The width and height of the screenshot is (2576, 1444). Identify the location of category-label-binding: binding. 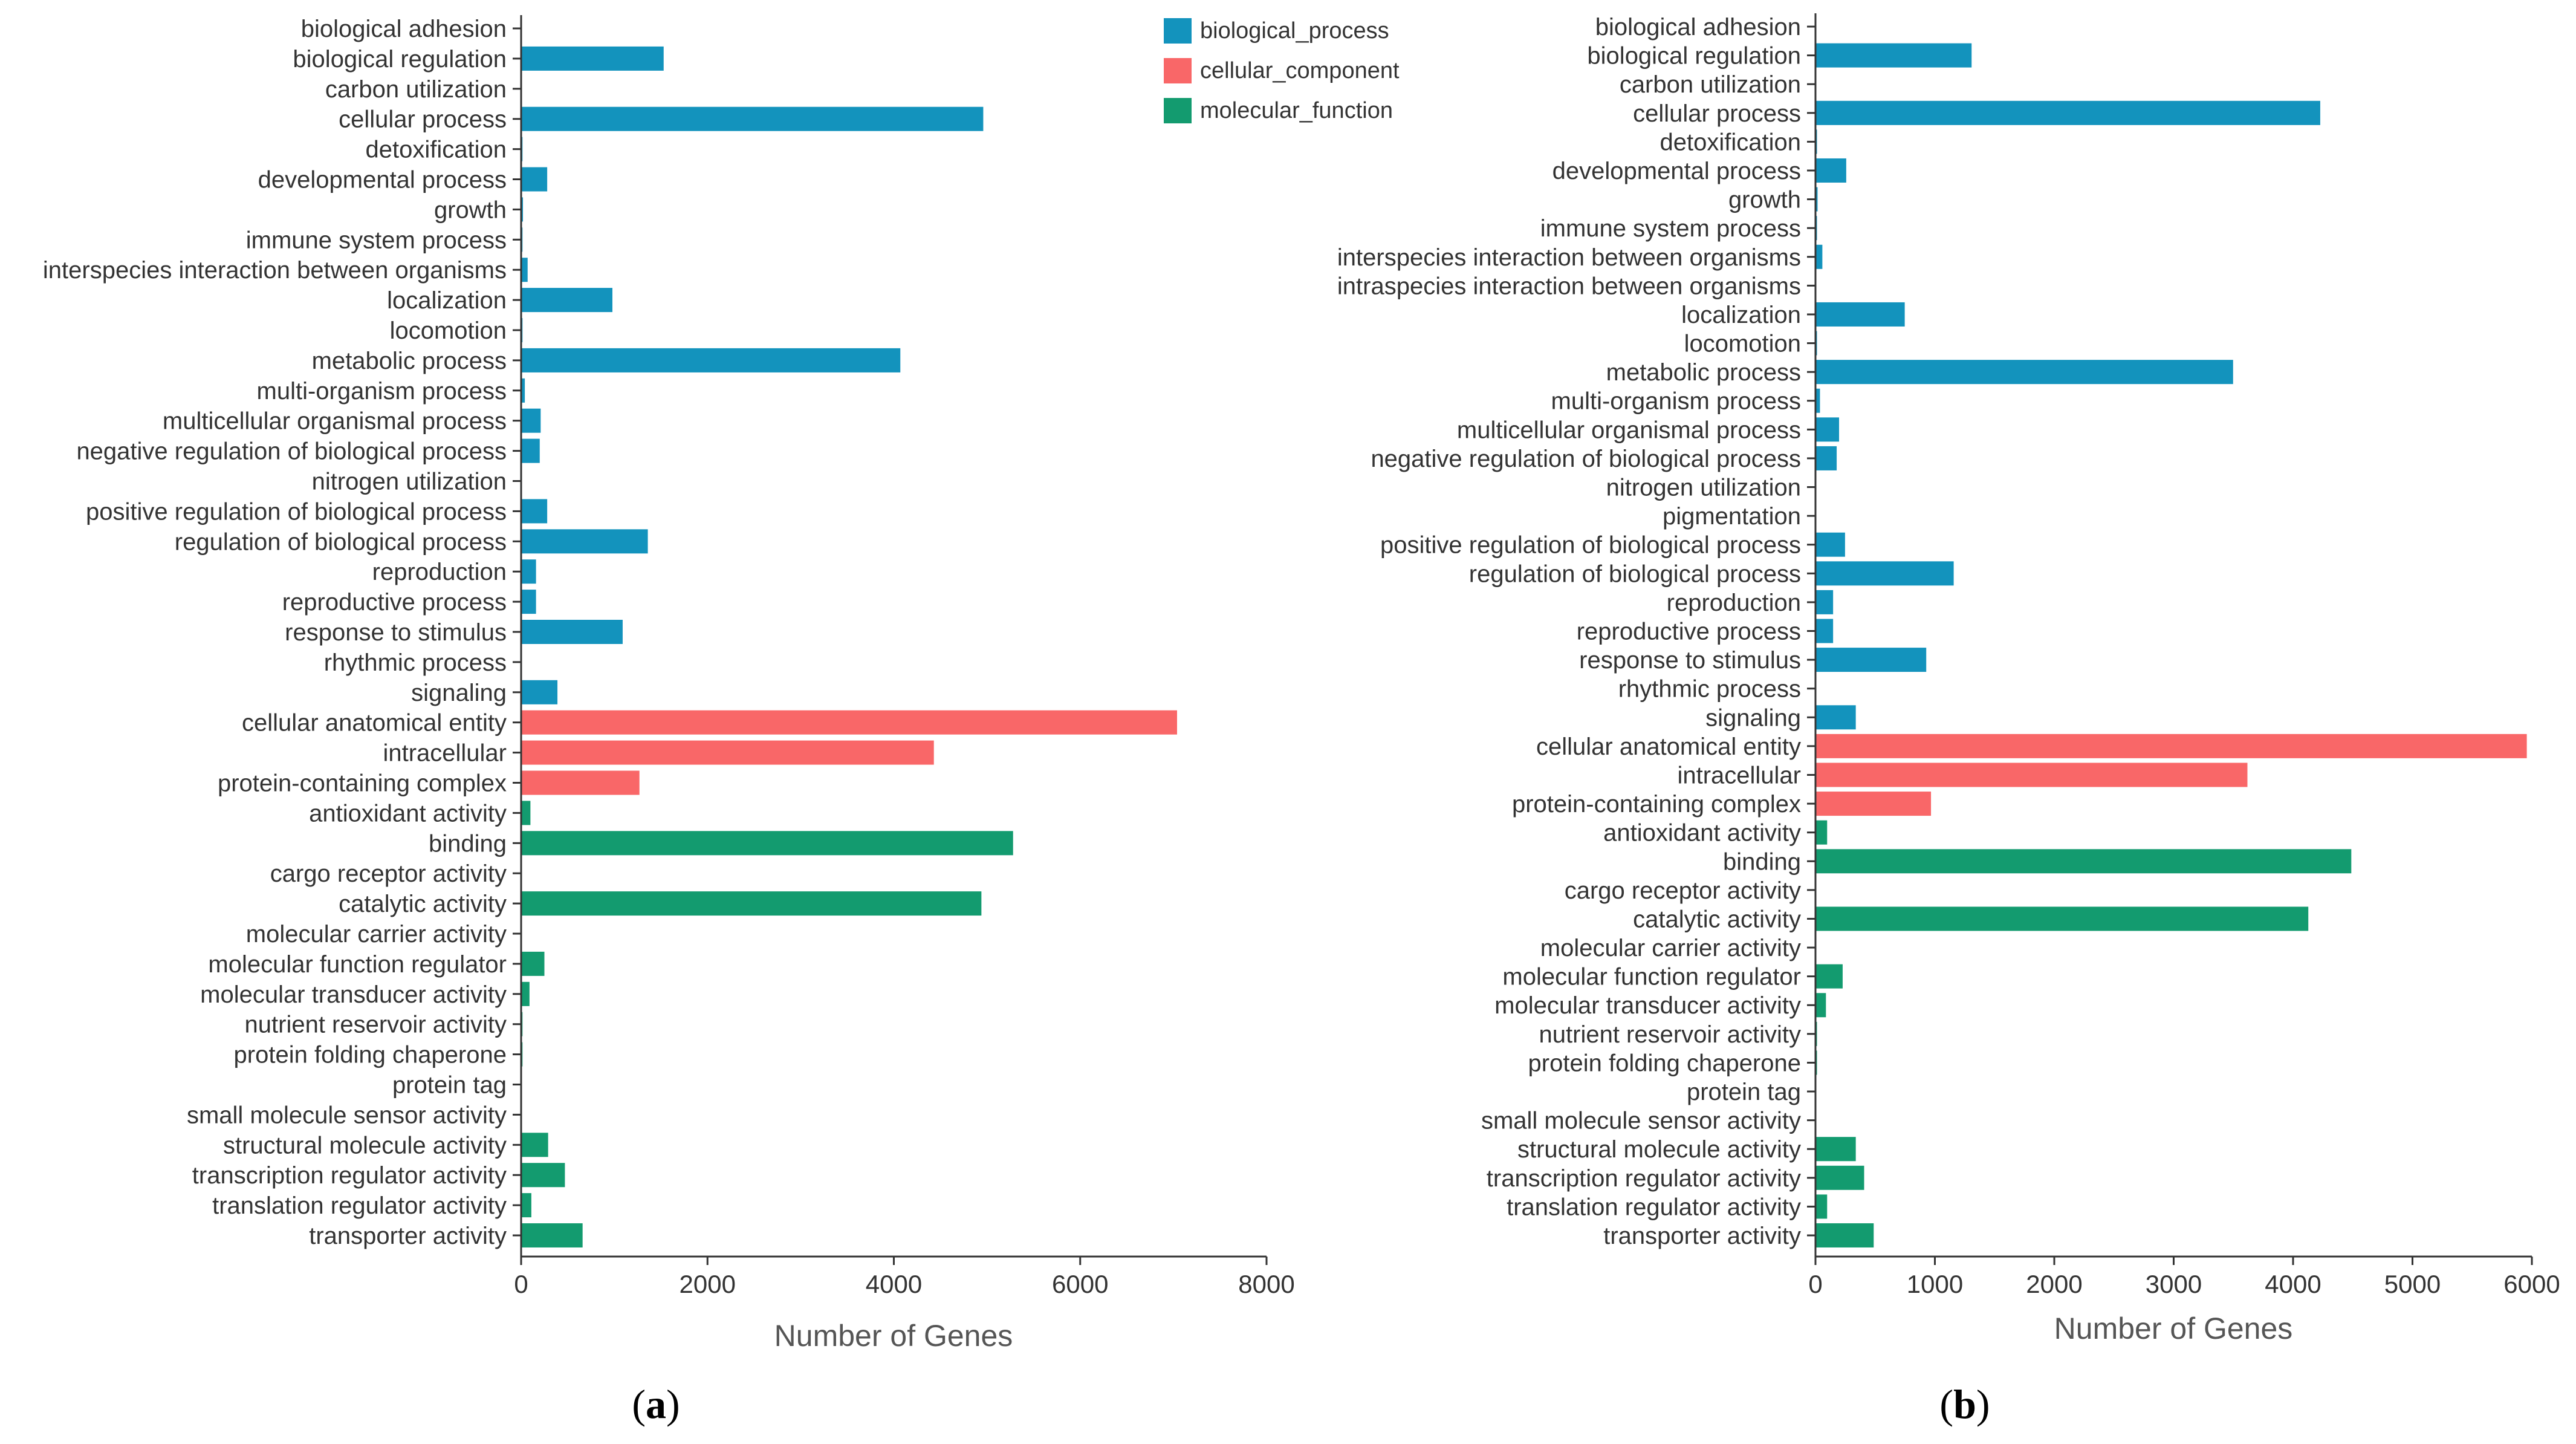
(468, 843).